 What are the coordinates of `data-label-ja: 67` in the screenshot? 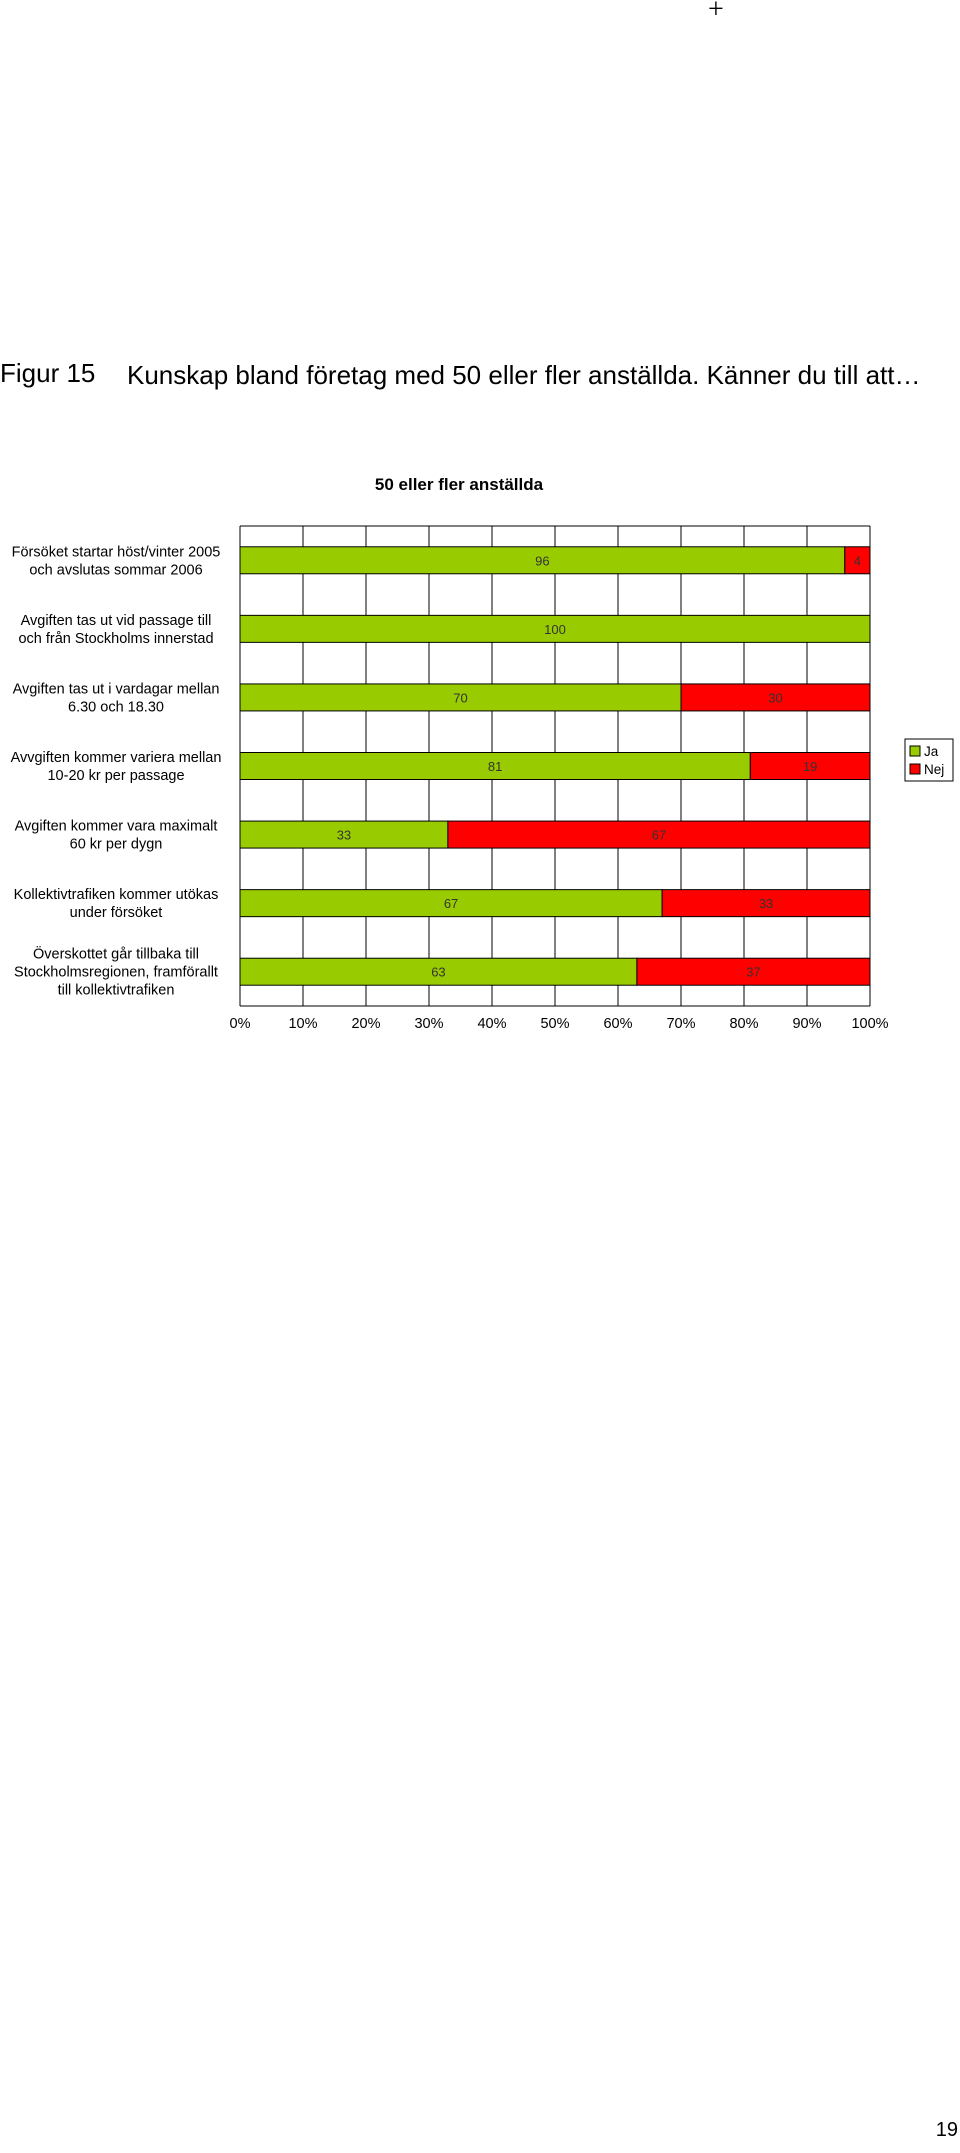 It's located at (451, 903).